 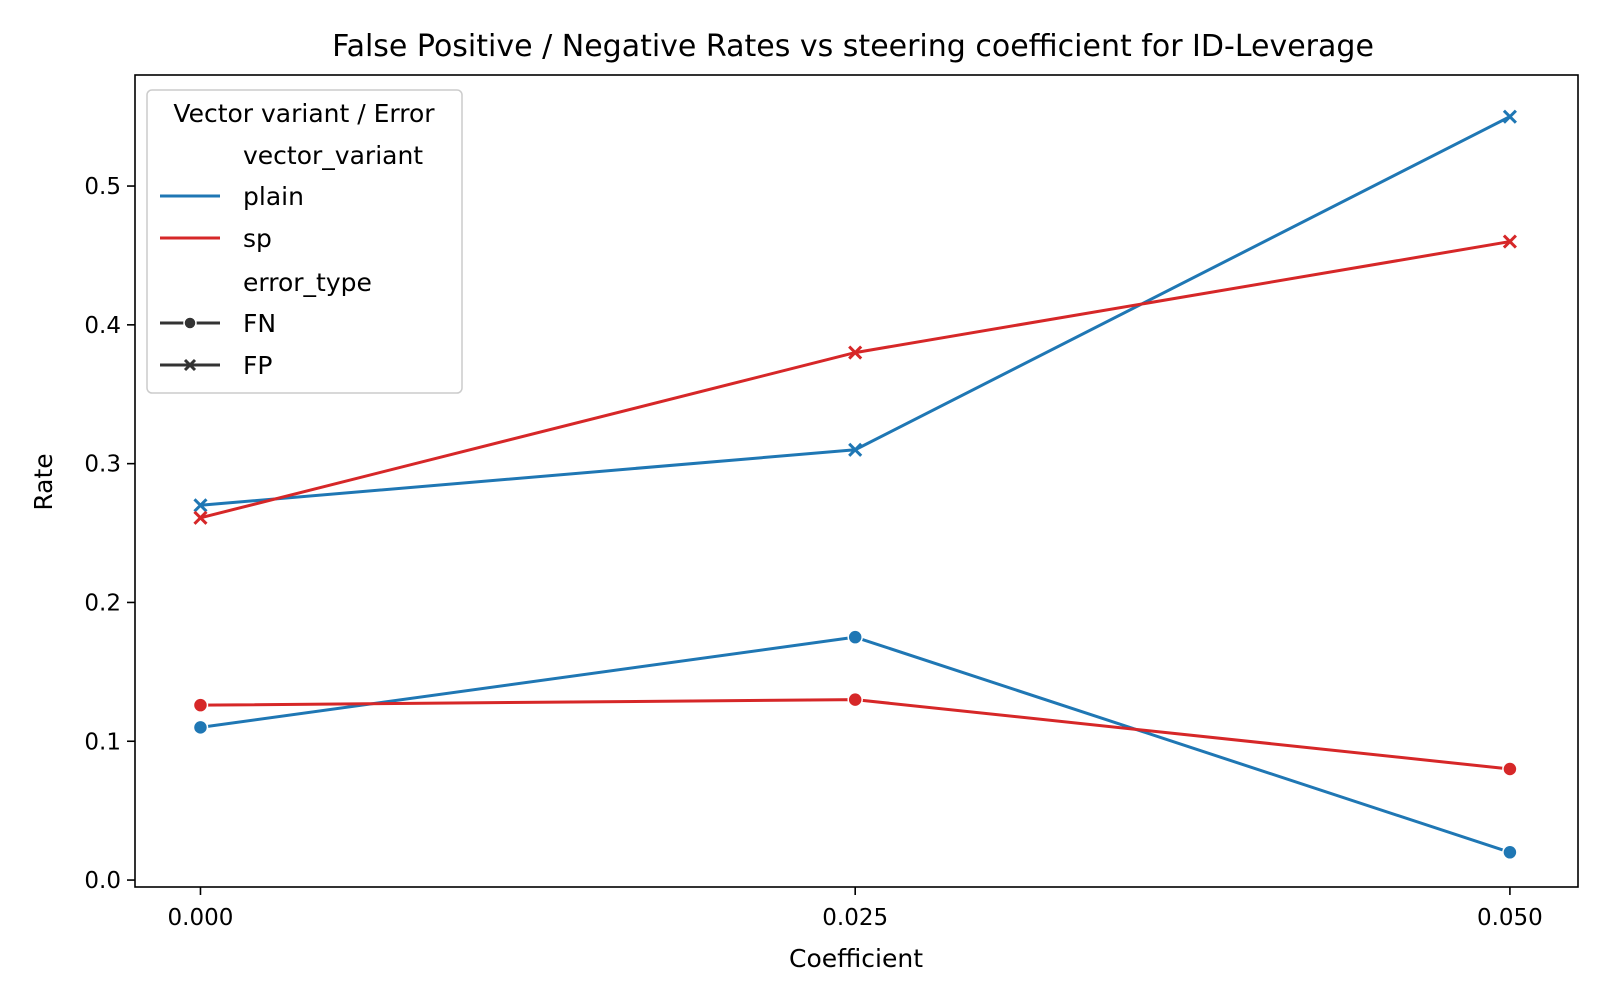 I want to click on series-plain-fp-point-0-stroke-b, so click(x=200, y=505).